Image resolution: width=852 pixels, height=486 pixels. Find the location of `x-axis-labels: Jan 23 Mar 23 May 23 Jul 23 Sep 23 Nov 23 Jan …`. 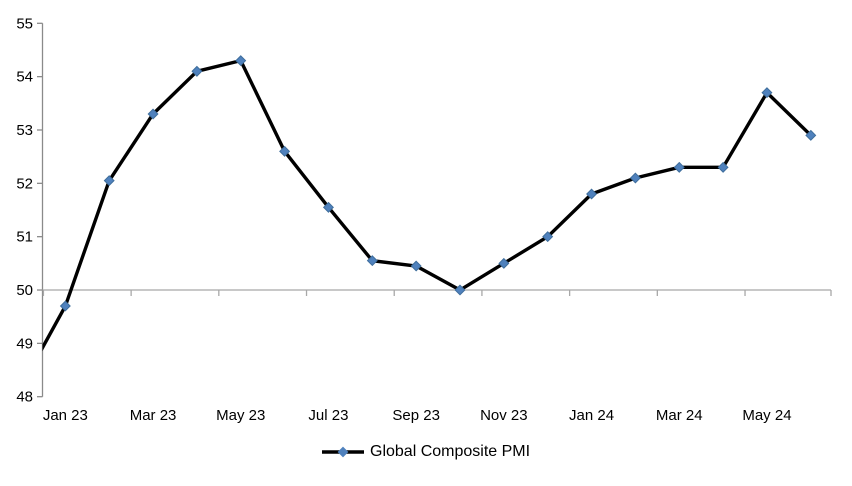

x-axis-labels: Jan 23 Mar 23 May 23 Jul 23 Sep 23 Nov 23 Jan … is located at coordinates (417, 415).